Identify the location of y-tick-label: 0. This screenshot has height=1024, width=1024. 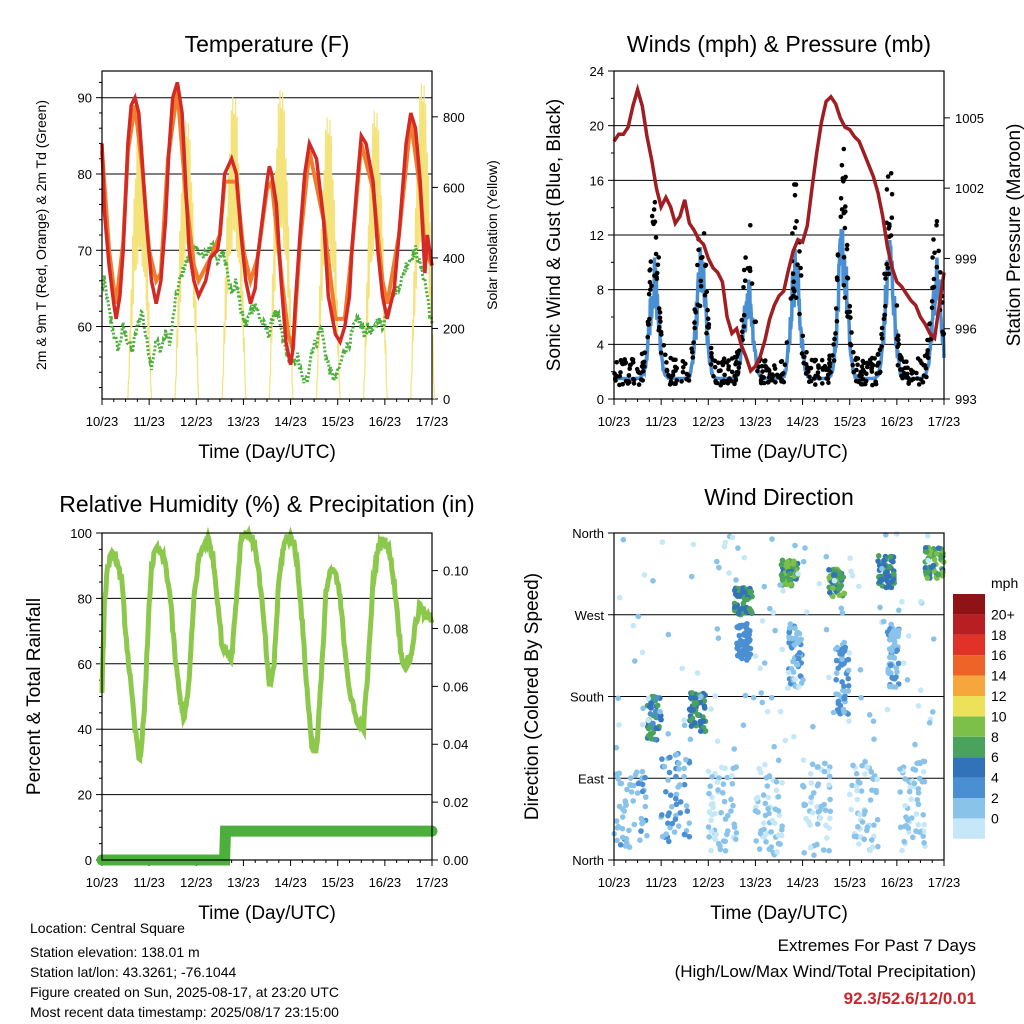
(88, 860).